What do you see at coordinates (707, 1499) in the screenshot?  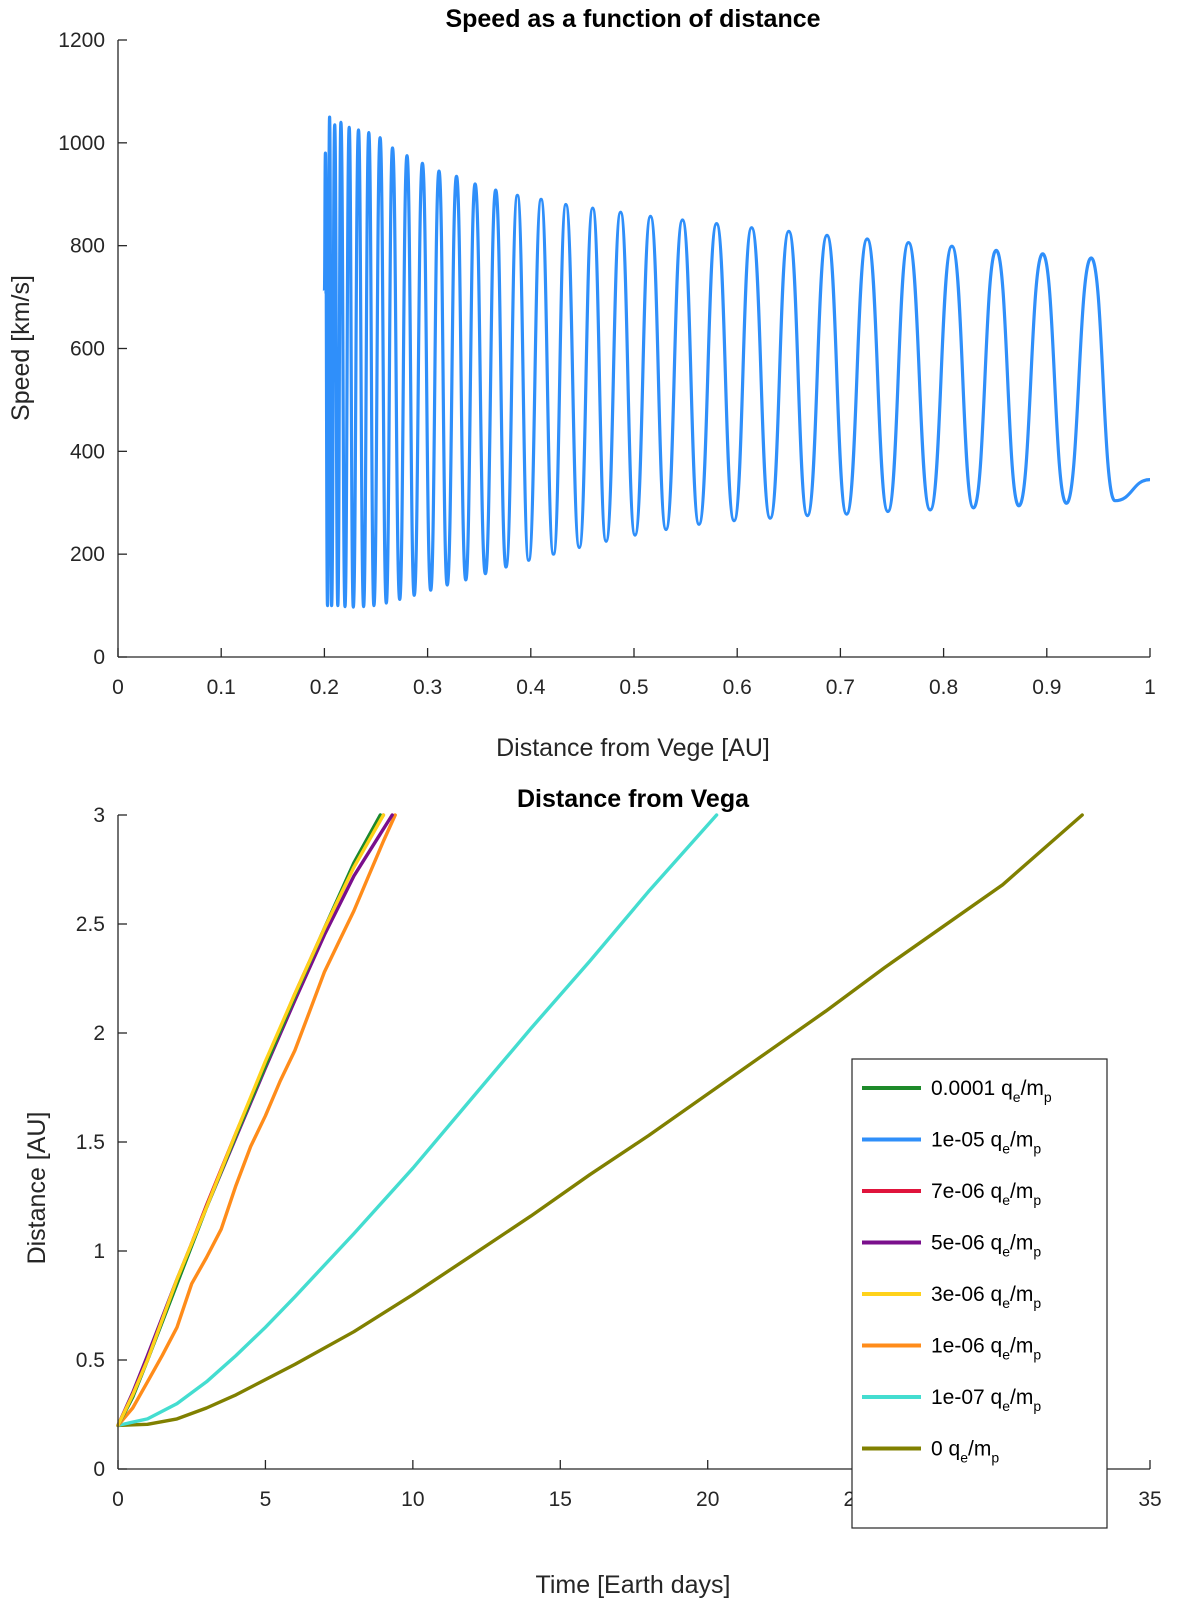 I see `chart2-x-tick-label: 20` at bounding box center [707, 1499].